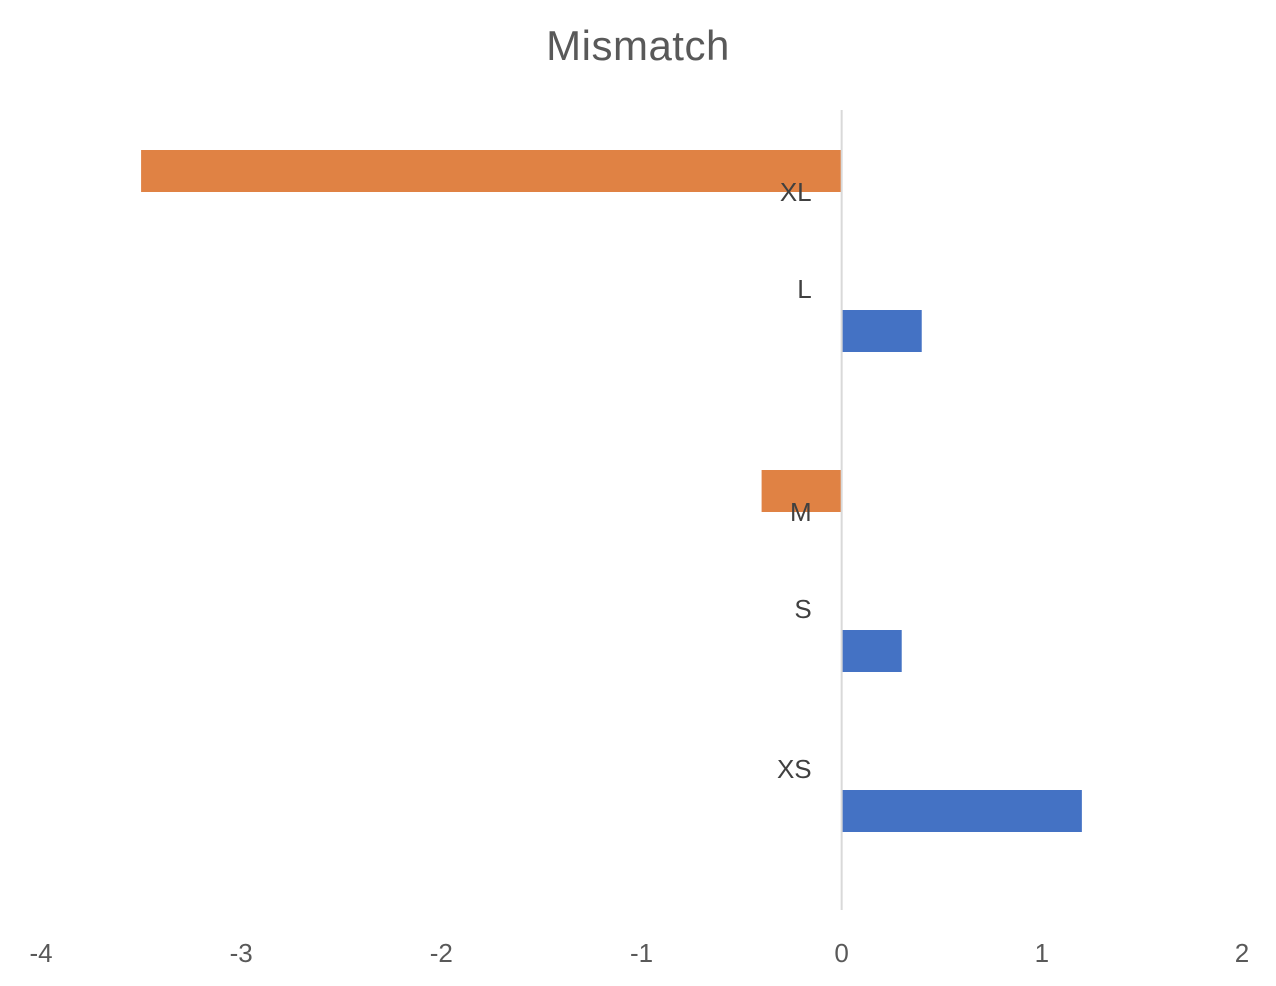 The width and height of the screenshot is (1276, 986). I want to click on x-tick-label: -2, so click(441, 953).